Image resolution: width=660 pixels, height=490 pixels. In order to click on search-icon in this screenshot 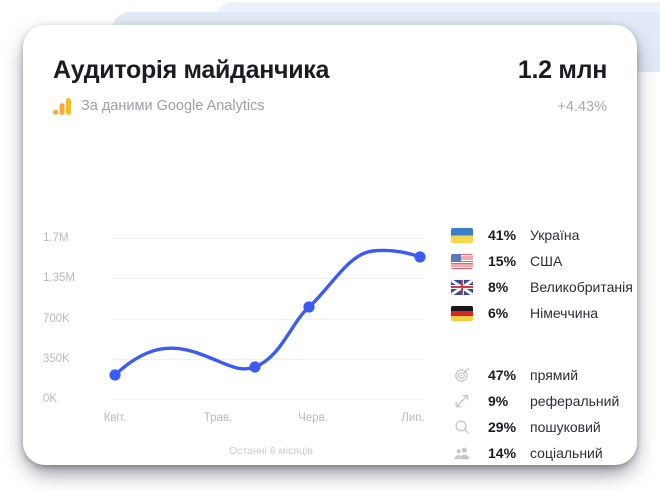, I will do `click(462, 427)`.